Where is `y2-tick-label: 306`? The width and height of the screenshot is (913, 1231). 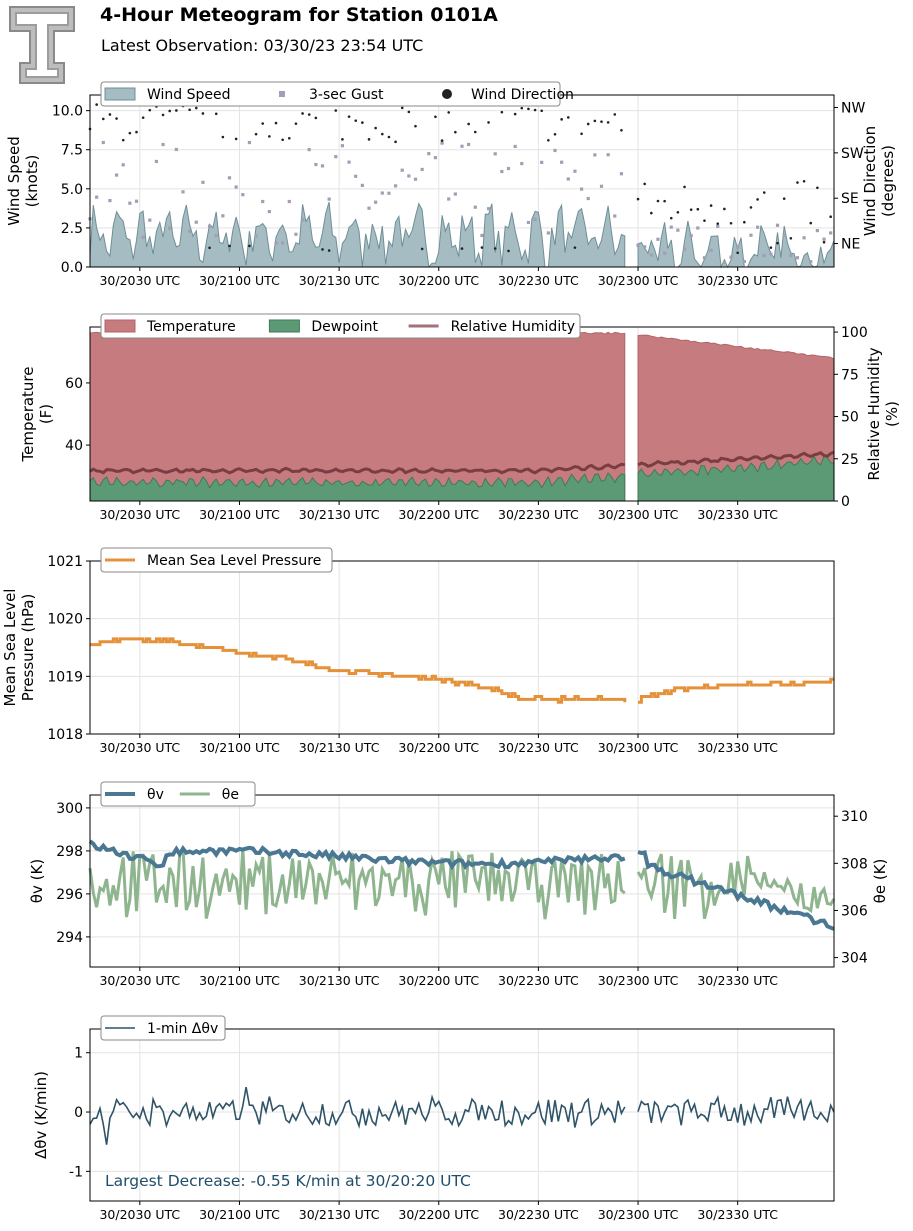 y2-tick-label: 306 is located at coordinates (854, 911).